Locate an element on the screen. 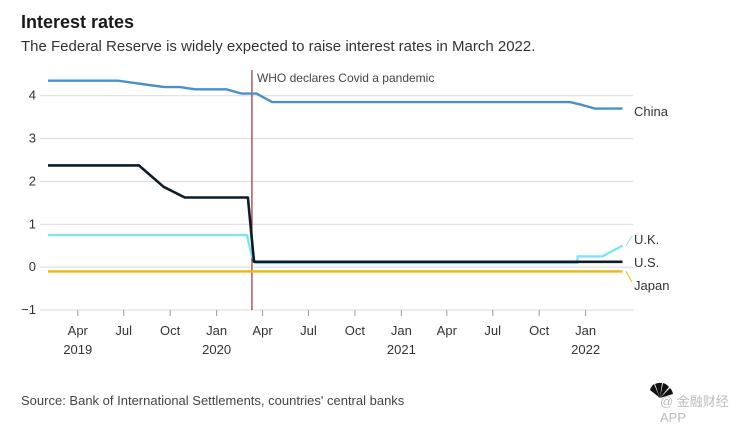 The image size is (745, 425). series-labels: China U.K. U.S. Japan is located at coordinates (647, 198).